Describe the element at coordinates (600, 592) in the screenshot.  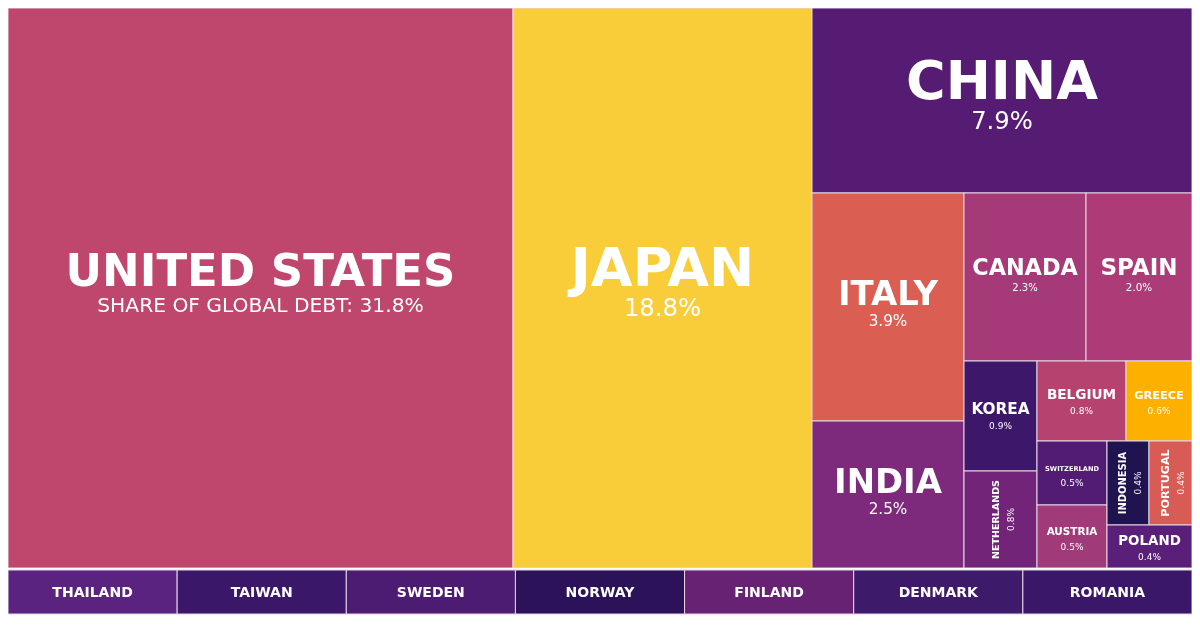
I see `category-label: NORWAY` at that location.